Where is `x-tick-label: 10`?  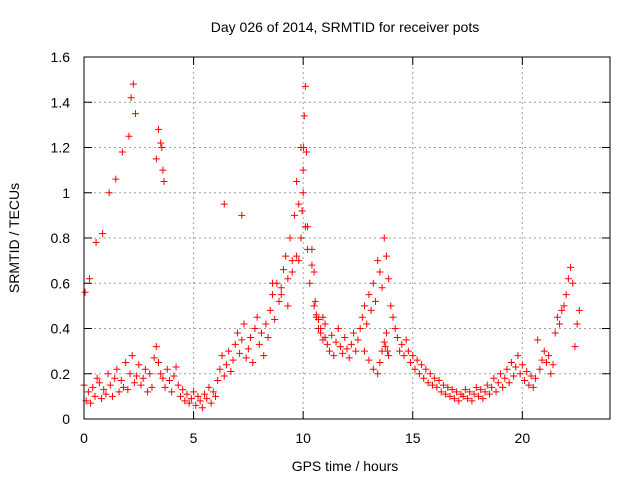
x-tick-label: 10 is located at coordinates (303, 438).